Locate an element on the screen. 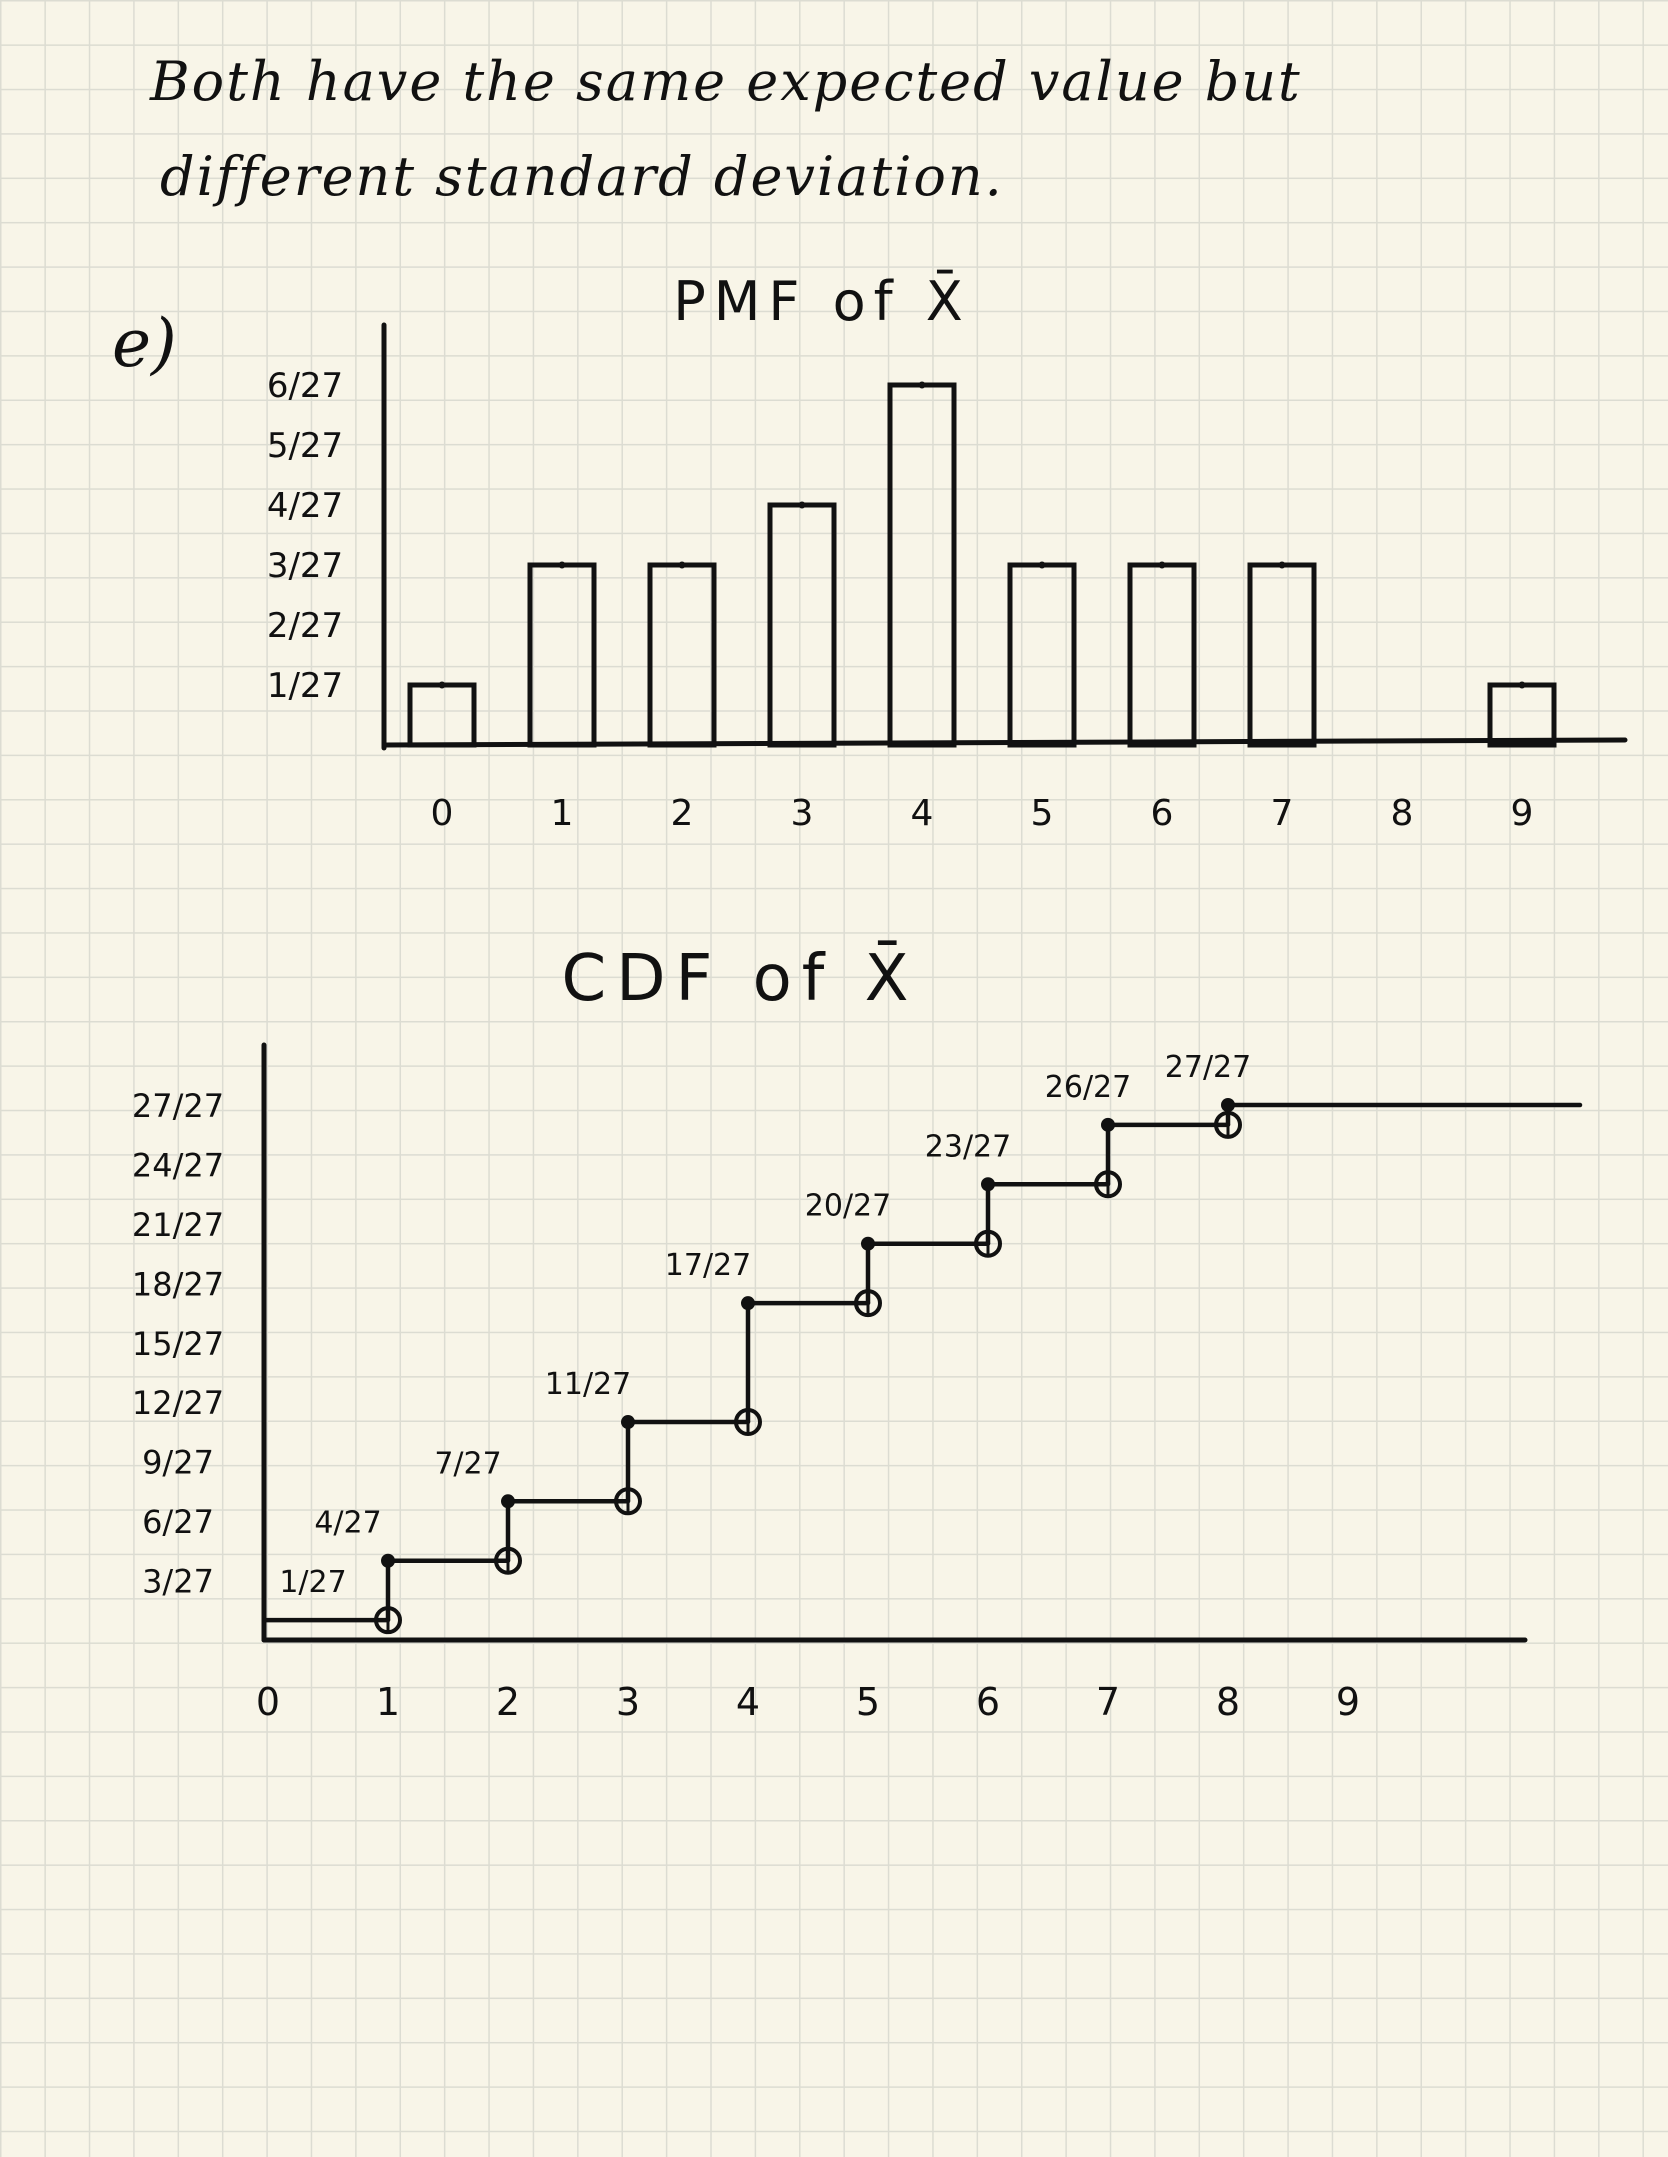 The image size is (1668, 2157). cdf-y-tick-label: 9/27 is located at coordinates (178, 1463).